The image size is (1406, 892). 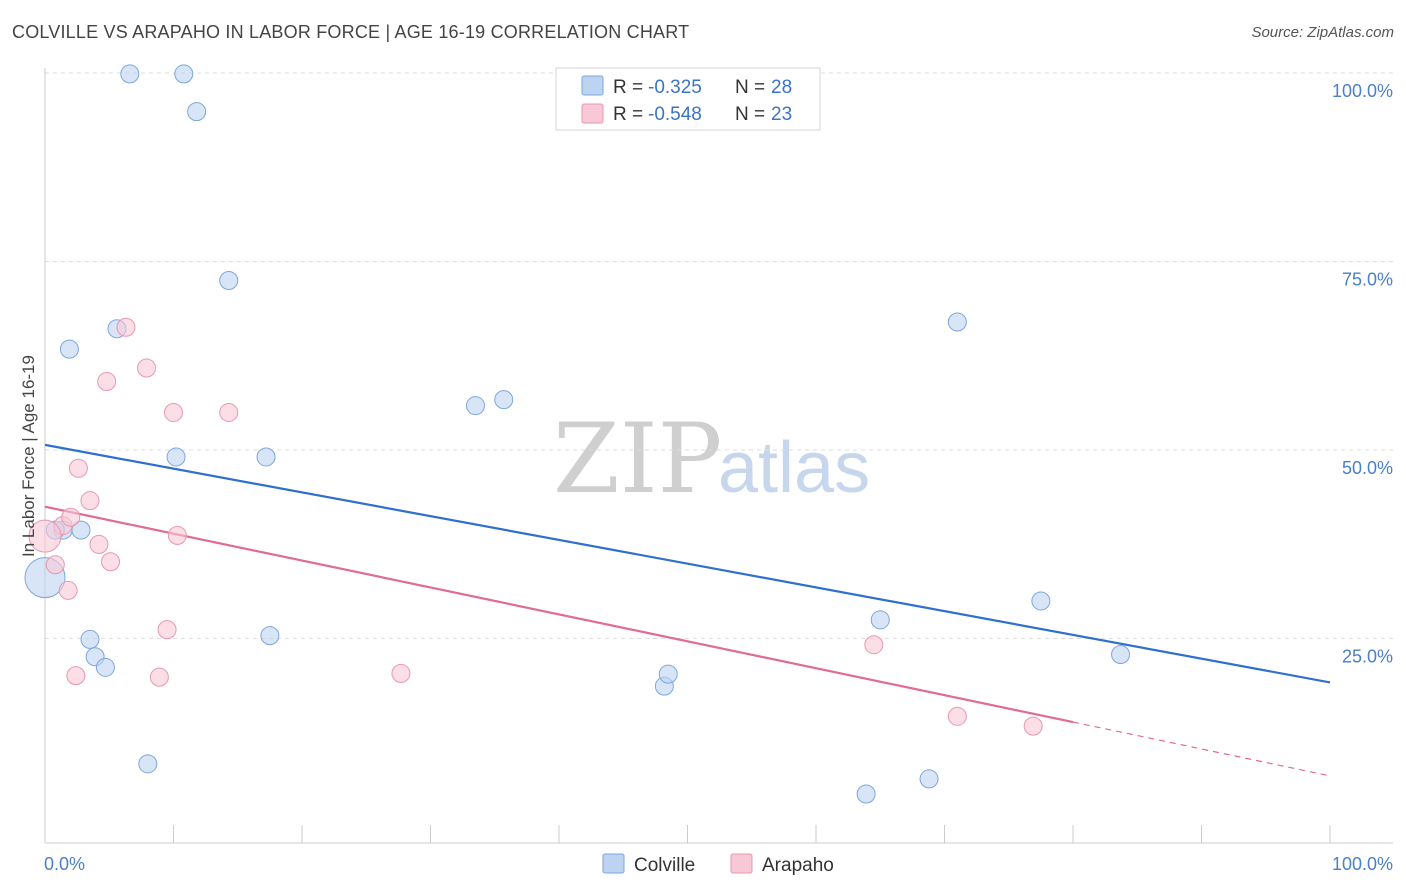 What do you see at coordinates (781, 114) in the screenshot?
I see `legend-n-value-arapaho: 23` at bounding box center [781, 114].